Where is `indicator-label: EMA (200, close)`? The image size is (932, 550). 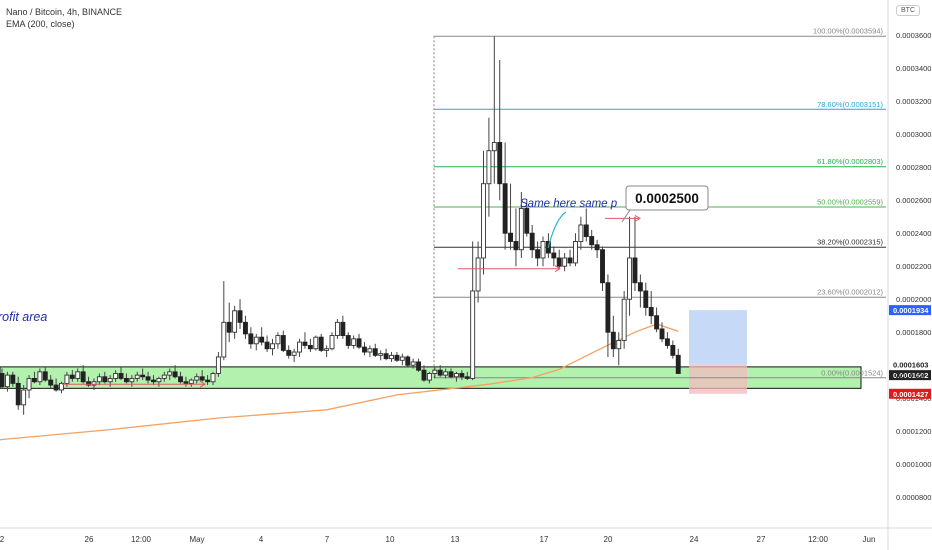
indicator-label: EMA (200, close) is located at coordinates (40, 24).